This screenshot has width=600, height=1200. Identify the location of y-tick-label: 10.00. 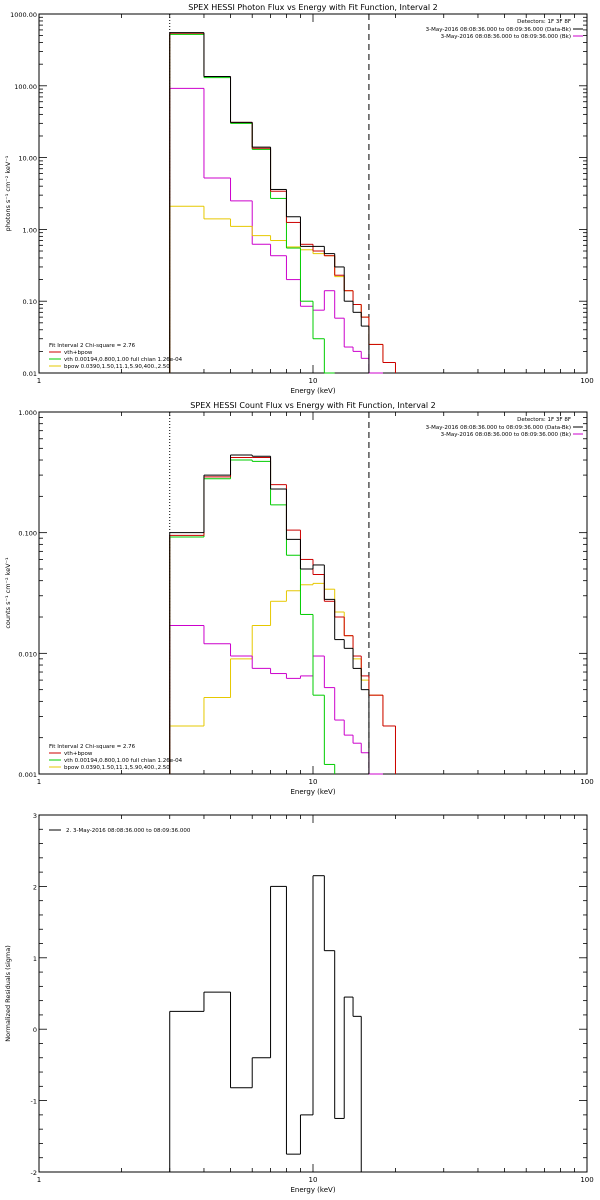
(27, 159).